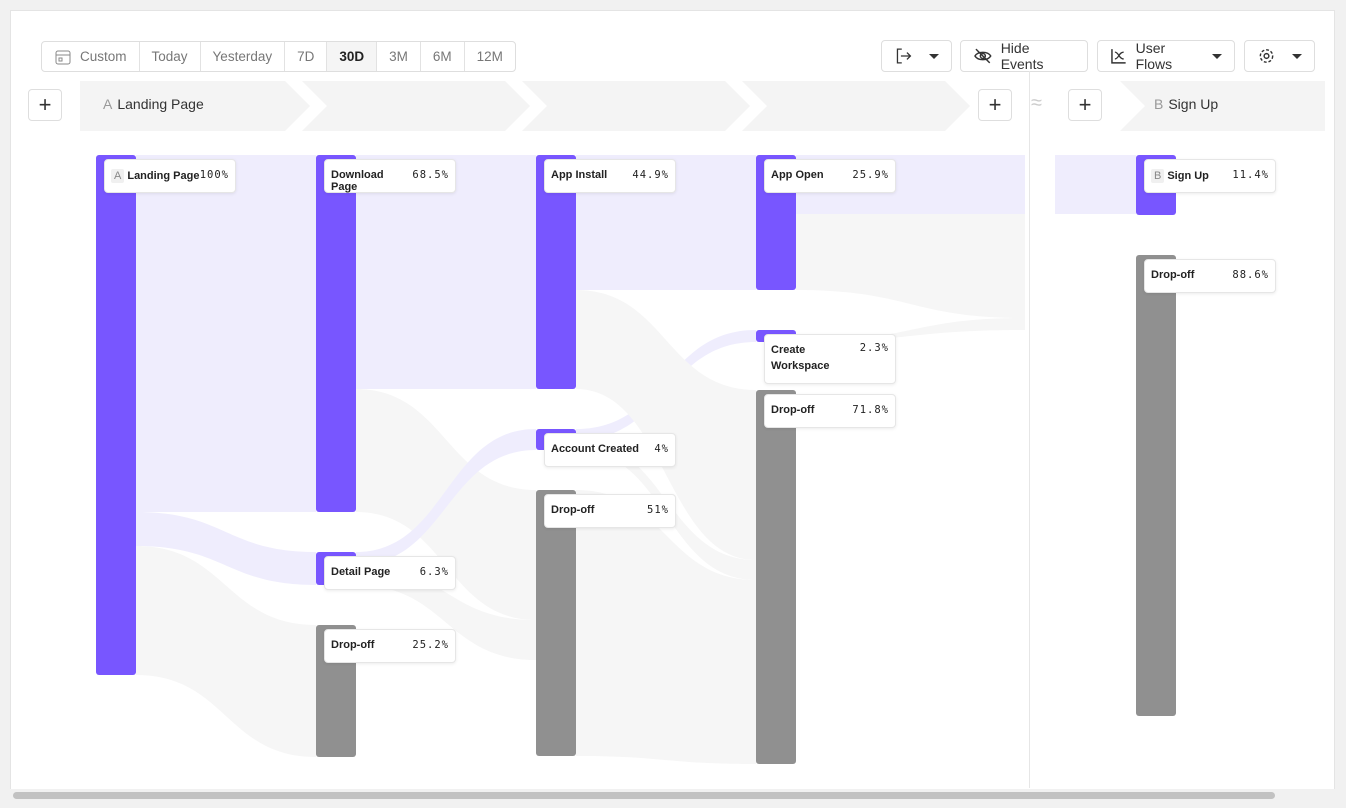 Image resolution: width=1346 pixels, height=808 pixels. What do you see at coordinates (91, 56) in the screenshot?
I see `date-custom: Custom` at bounding box center [91, 56].